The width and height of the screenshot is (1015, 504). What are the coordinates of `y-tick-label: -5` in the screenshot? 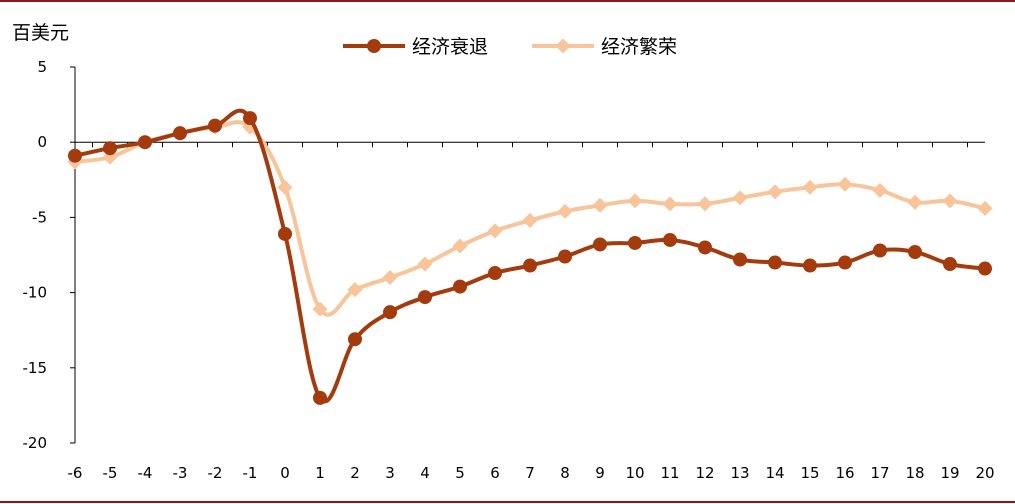 It's located at (39, 217).